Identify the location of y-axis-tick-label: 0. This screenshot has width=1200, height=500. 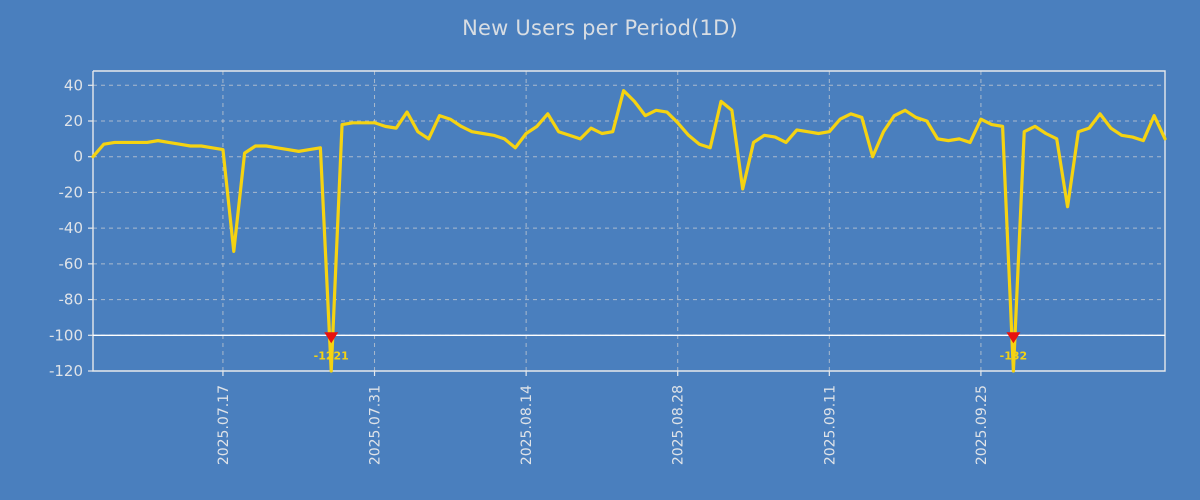
(78, 157).